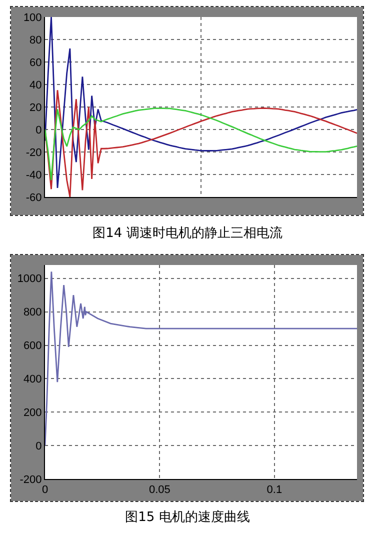 The width and height of the screenshot is (375, 533). I want to click on y-tick-label: -40, so click(34, 175).